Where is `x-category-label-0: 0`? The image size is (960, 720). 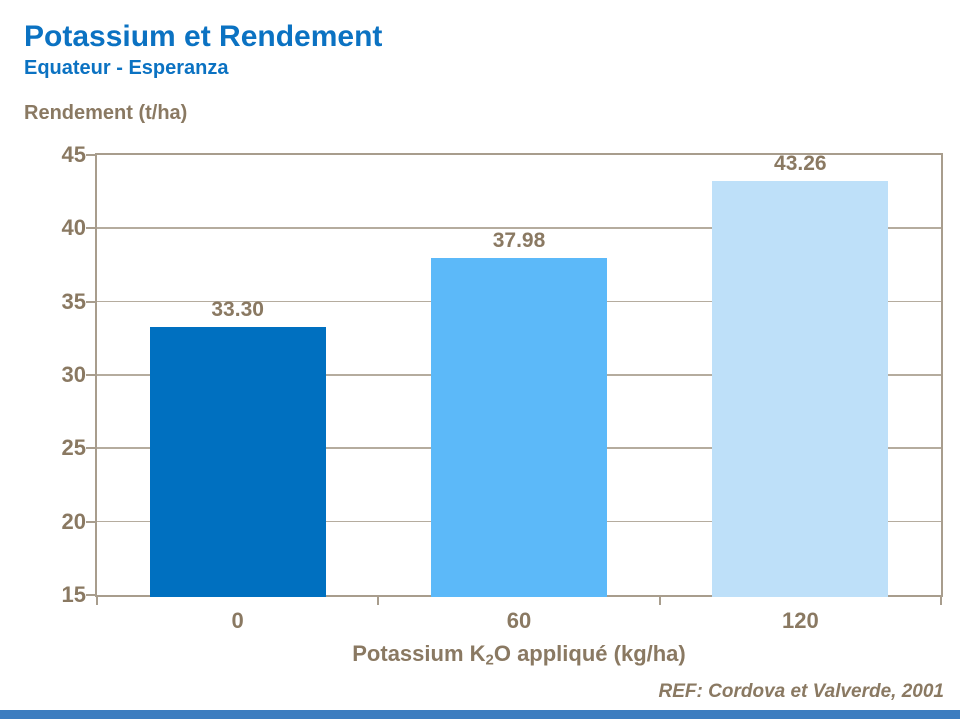
x-category-label-0: 0 is located at coordinates (237, 620).